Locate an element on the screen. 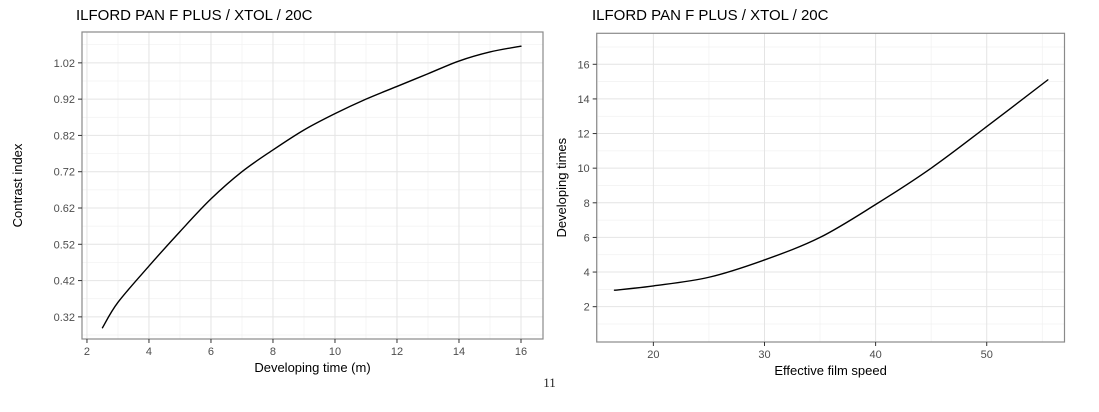 Image resolution: width=1099 pixels, height=412 pixels. y-tick-label: 10 is located at coordinates (583, 169).